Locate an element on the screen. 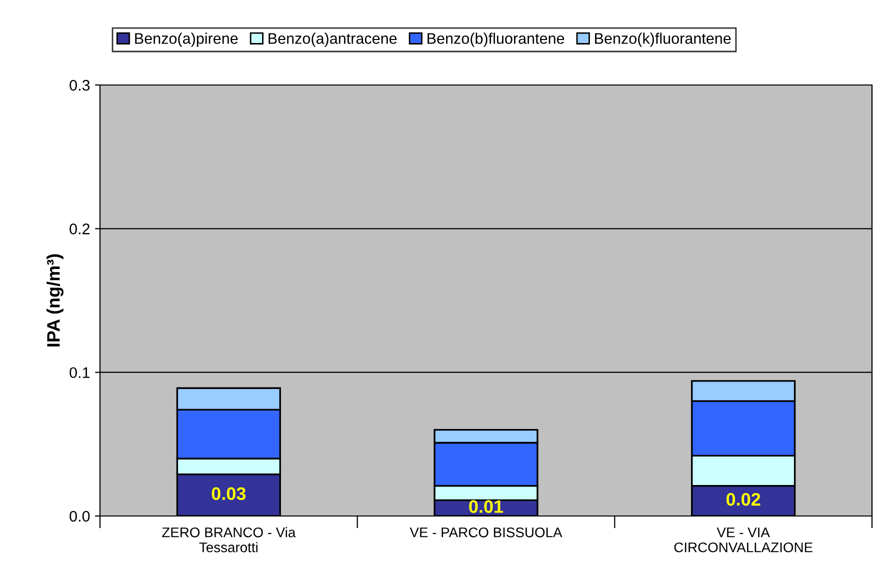  legend-label: Benzo(k)fluorantene is located at coordinates (663, 39).